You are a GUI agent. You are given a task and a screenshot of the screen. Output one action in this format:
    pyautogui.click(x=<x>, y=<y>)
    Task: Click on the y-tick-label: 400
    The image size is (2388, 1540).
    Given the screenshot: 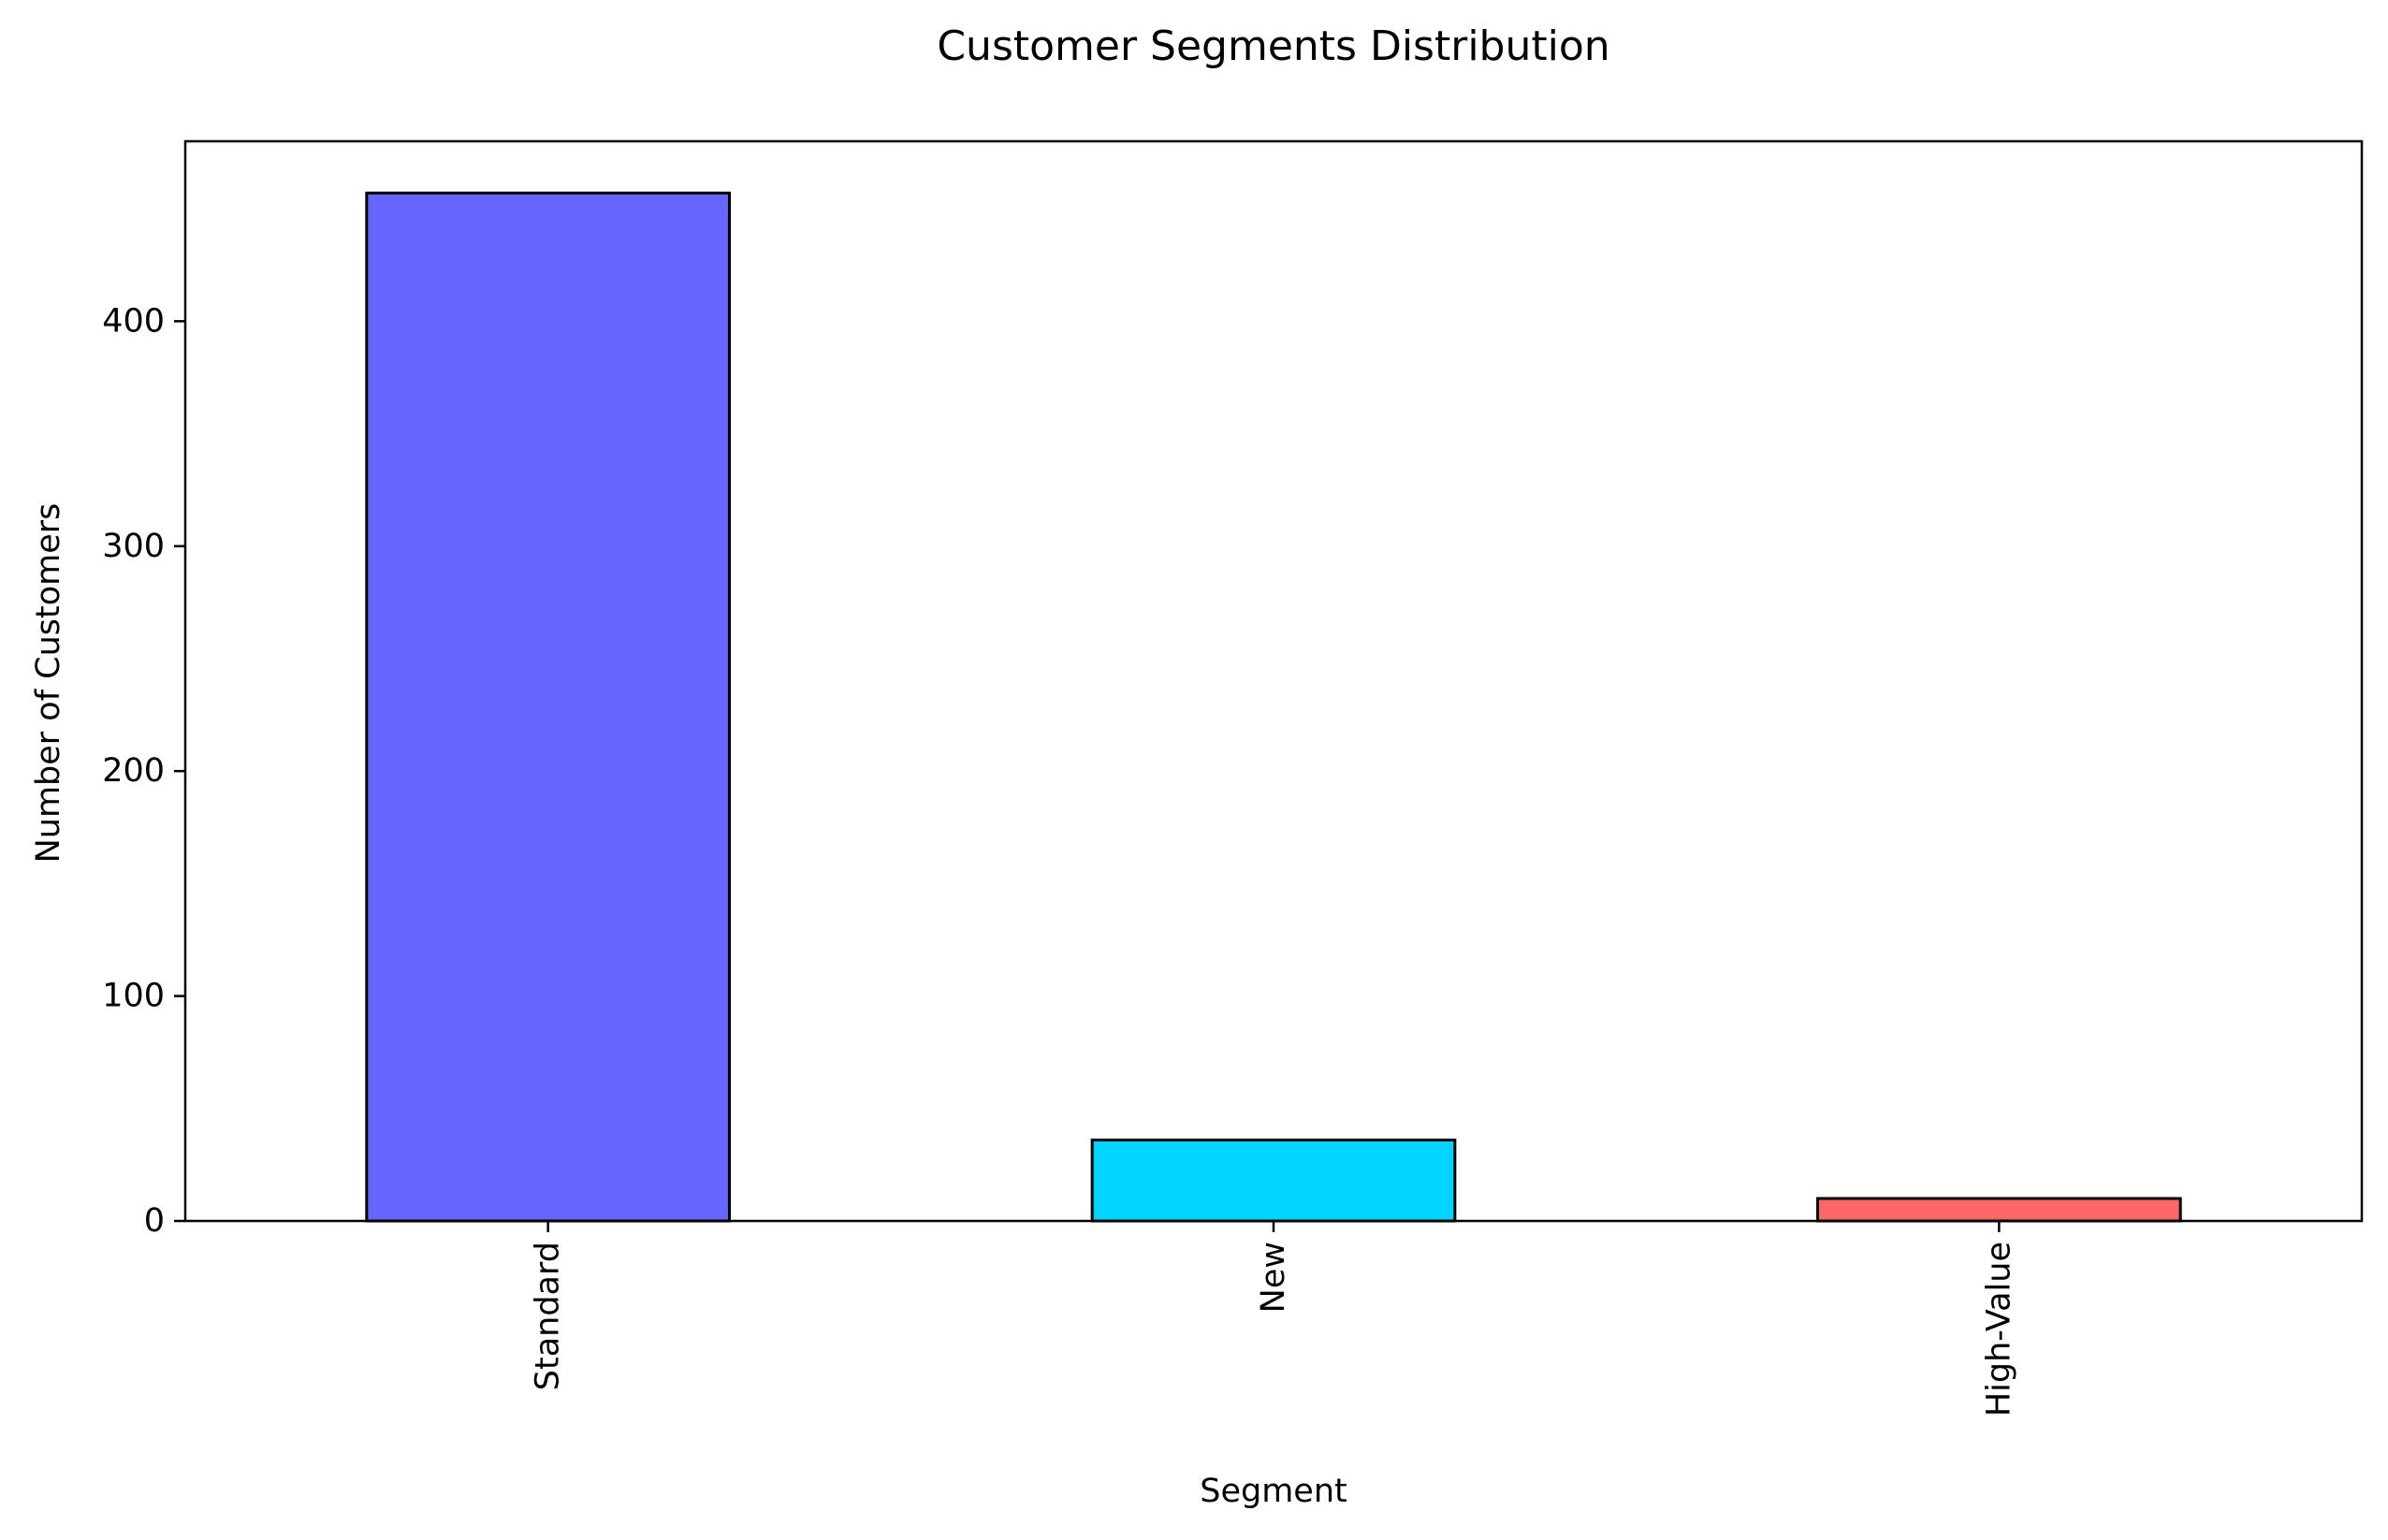 What is the action you would take?
    pyautogui.click(x=134, y=321)
    